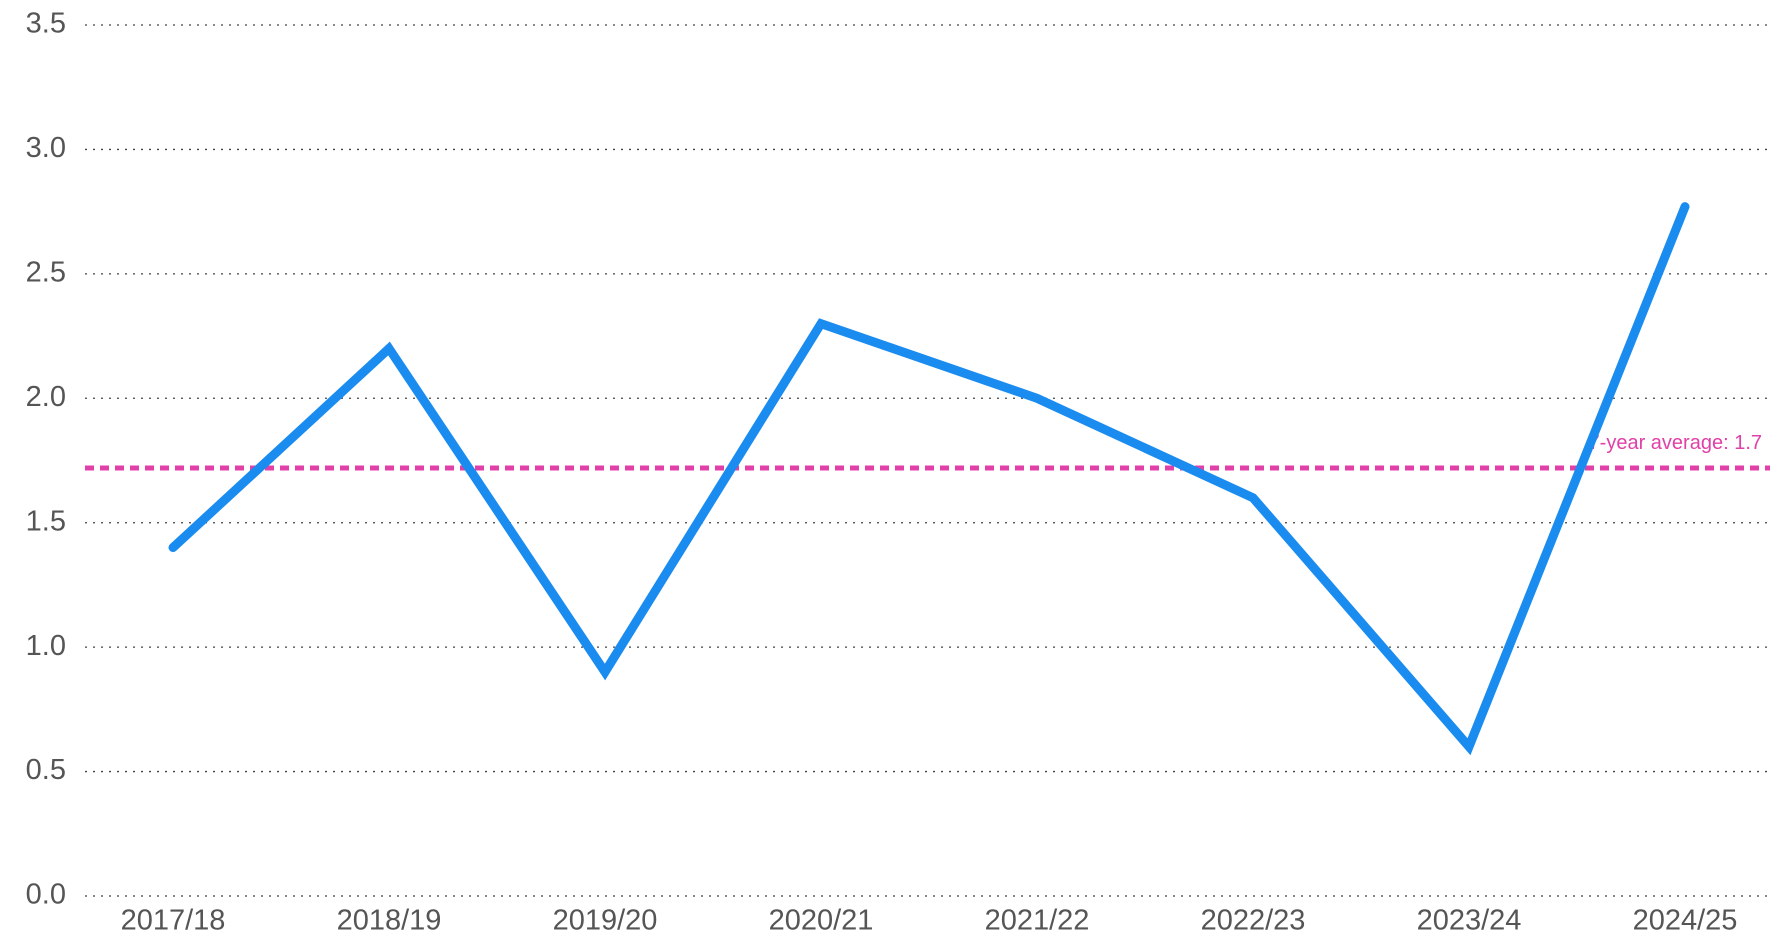 This screenshot has height=944, width=1784. Describe the element at coordinates (46, 895) in the screenshot. I see `y-tick-label: 0.0` at that location.